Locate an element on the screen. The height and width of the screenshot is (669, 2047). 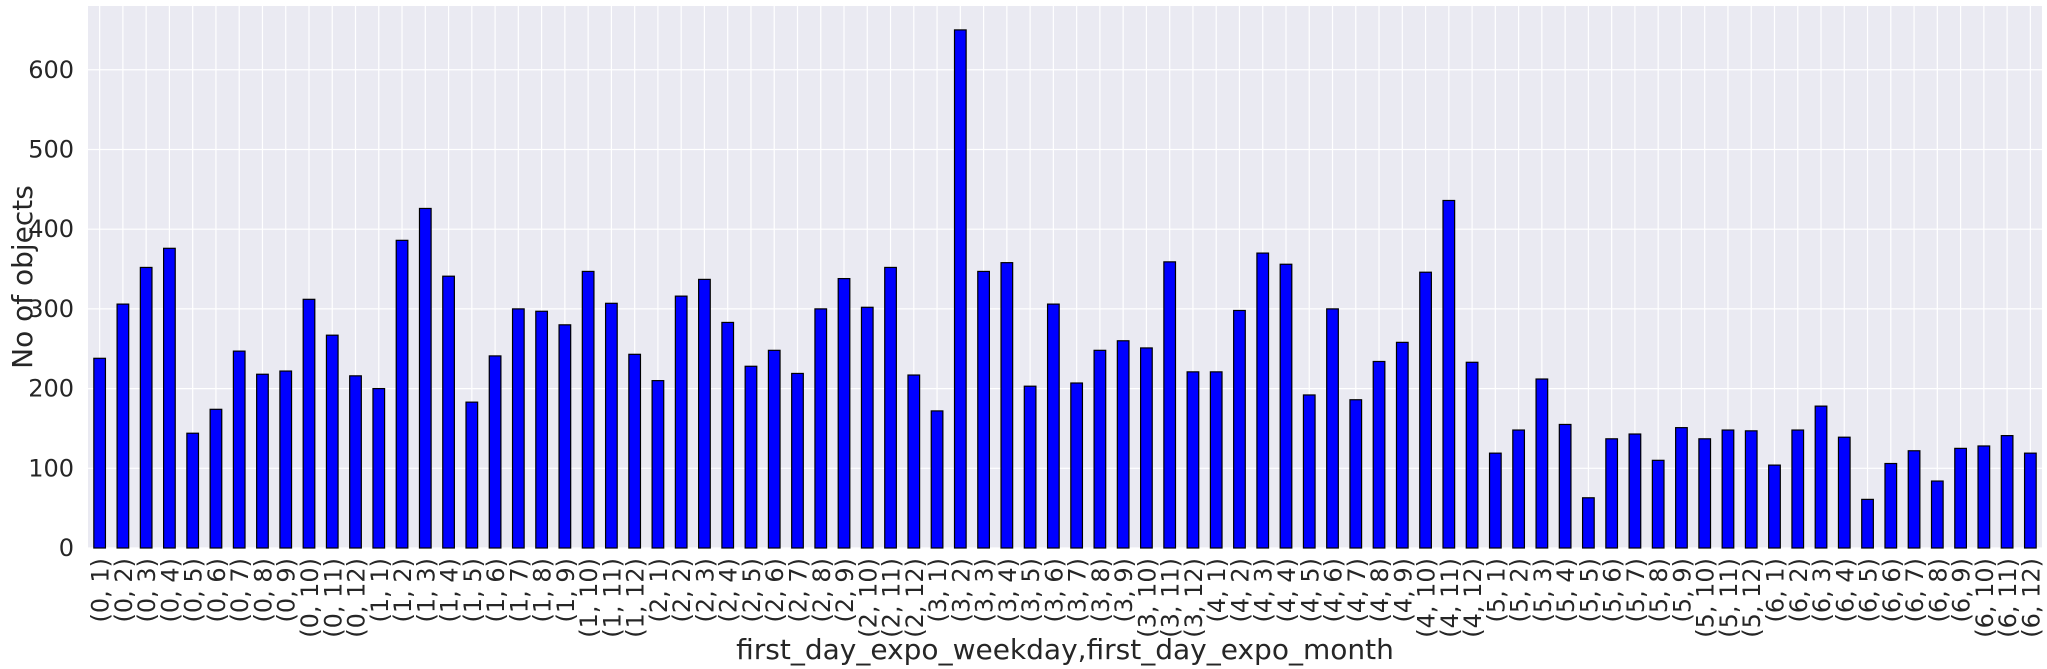
y-tick-label: 300 is located at coordinates (51, 309).